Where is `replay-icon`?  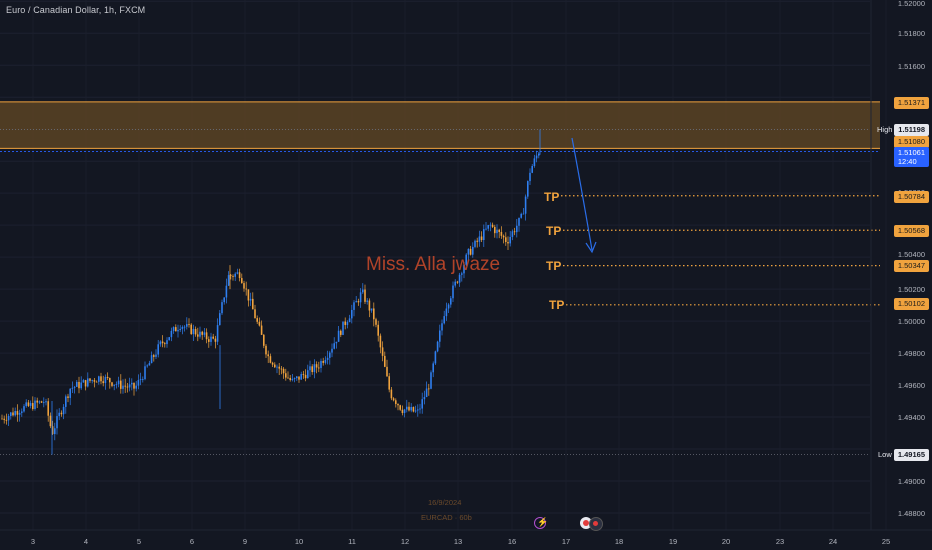 replay-icon is located at coordinates (596, 524).